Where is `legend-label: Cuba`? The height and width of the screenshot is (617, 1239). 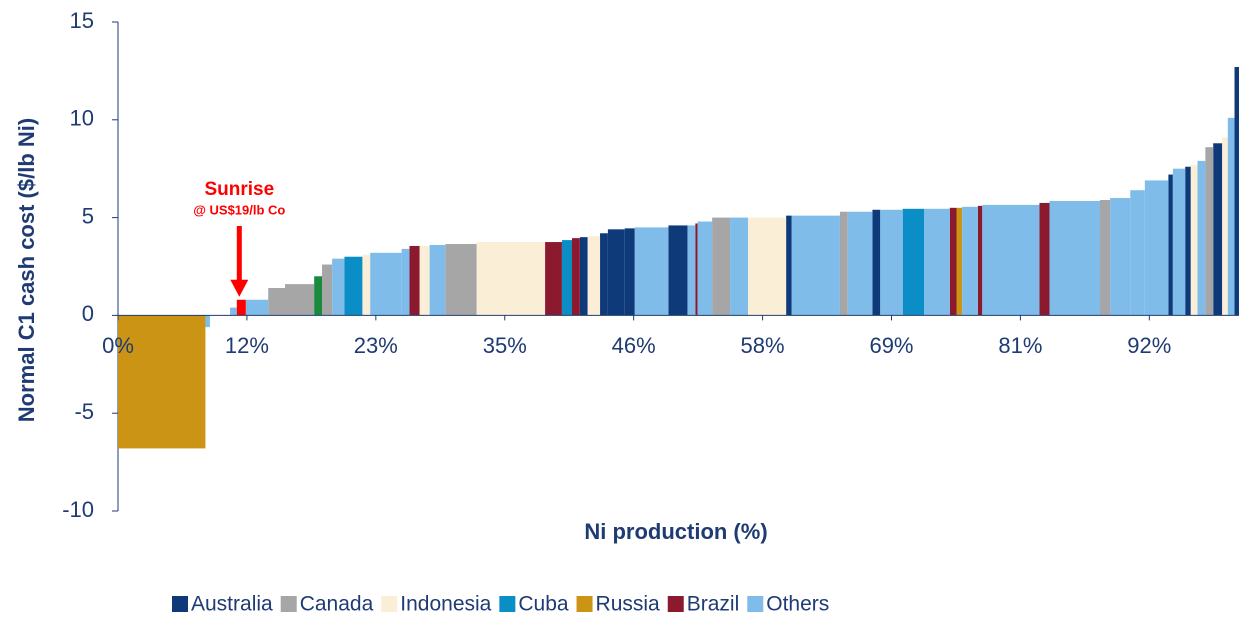 legend-label: Cuba is located at coordinates (543, 604).